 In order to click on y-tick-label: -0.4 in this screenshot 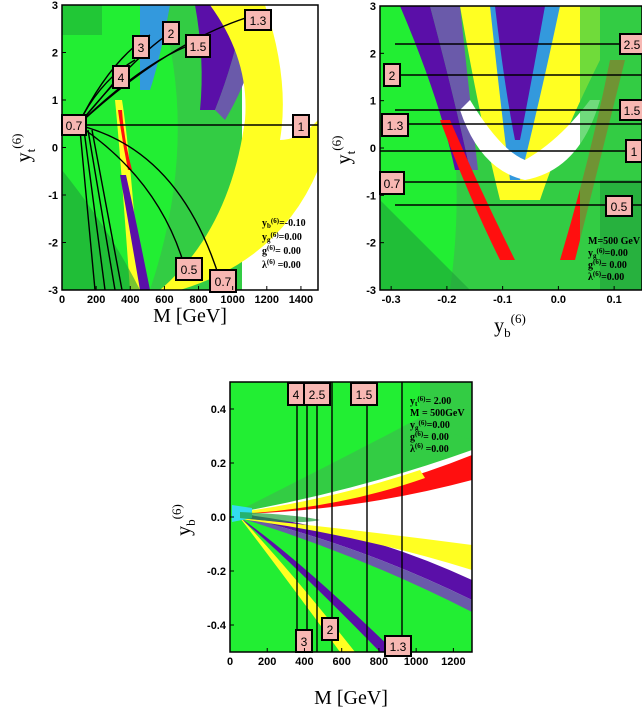, I will do `click(217, 626)`.